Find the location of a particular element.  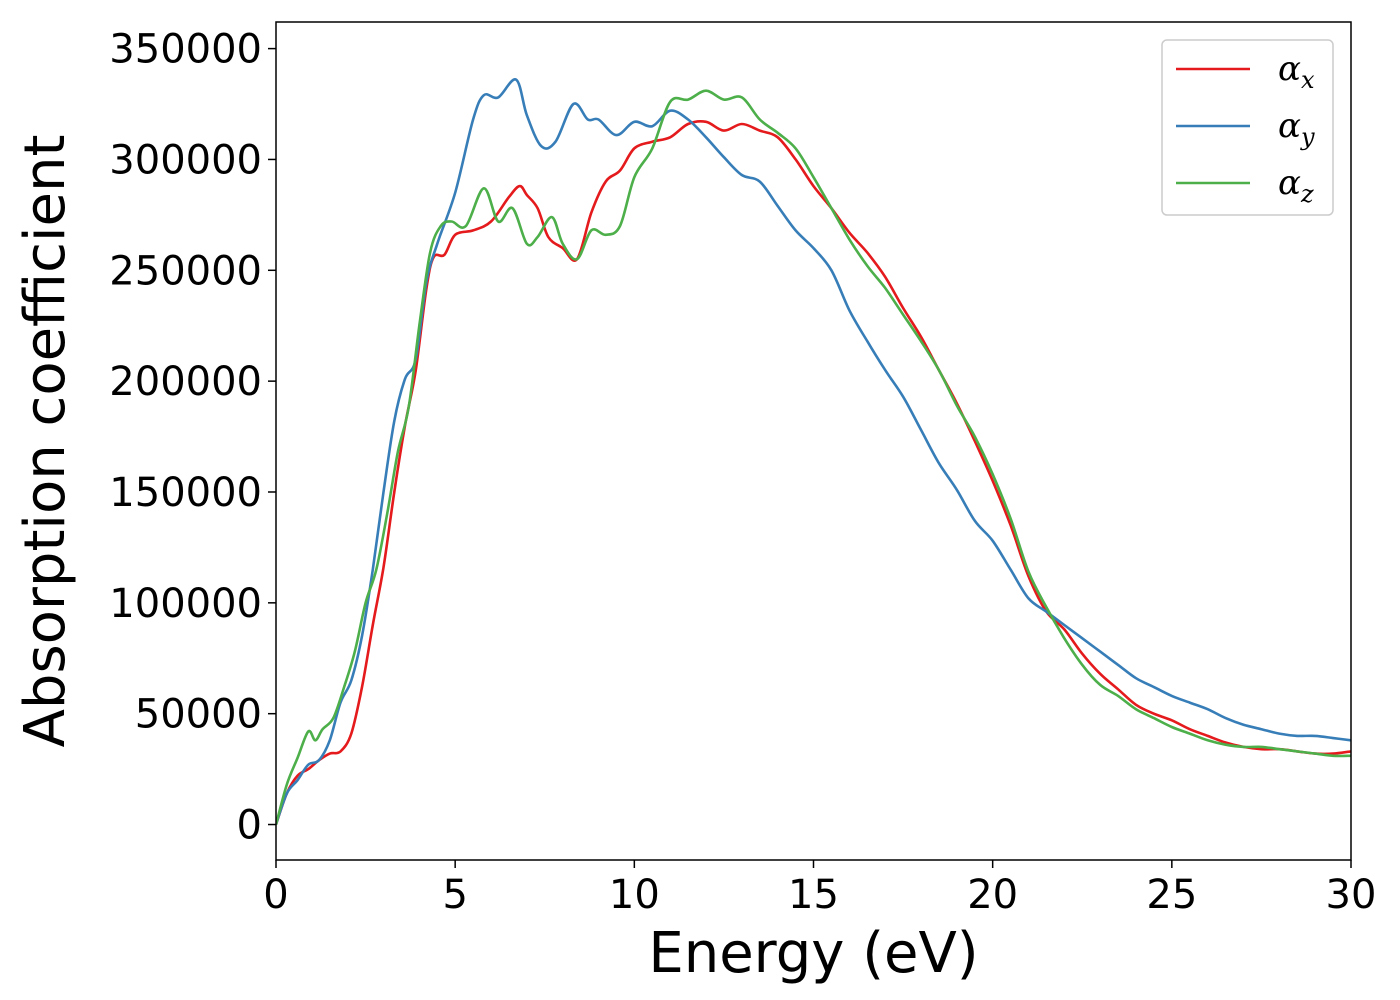

y-tick-label: 150000 is located at coordinates (185, 493).